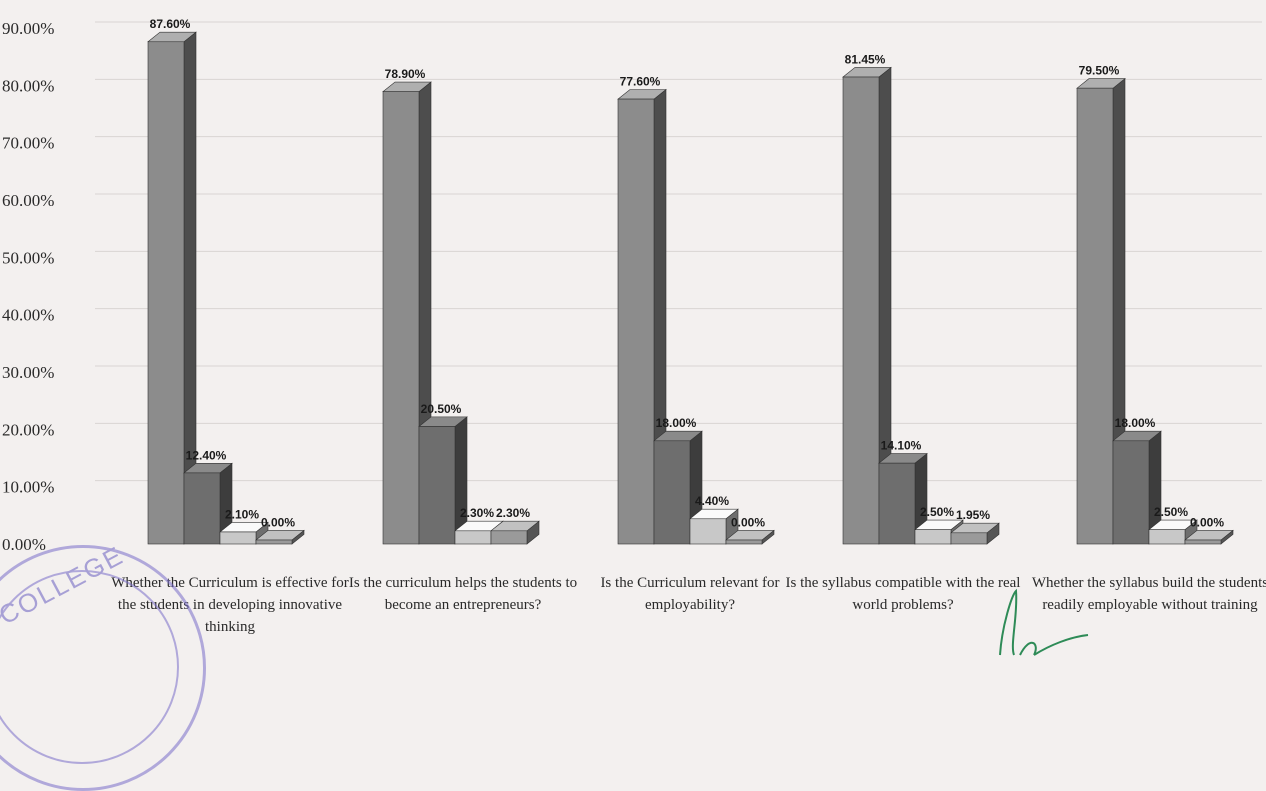 The width and height of the screenshot is (1266, 791). What do you see at coordinates (712, 501) in the screenshot?
I see `data-label: 4.40%` at bounding box center [712, 501].